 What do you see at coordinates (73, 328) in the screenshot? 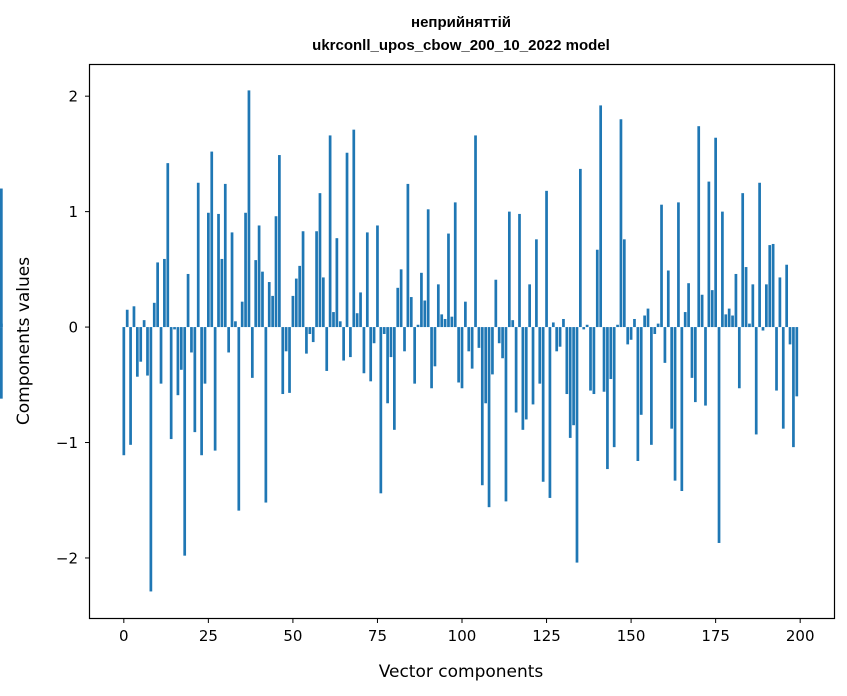
I see `y-tick-label: 0` at bounding box center [73, 328].